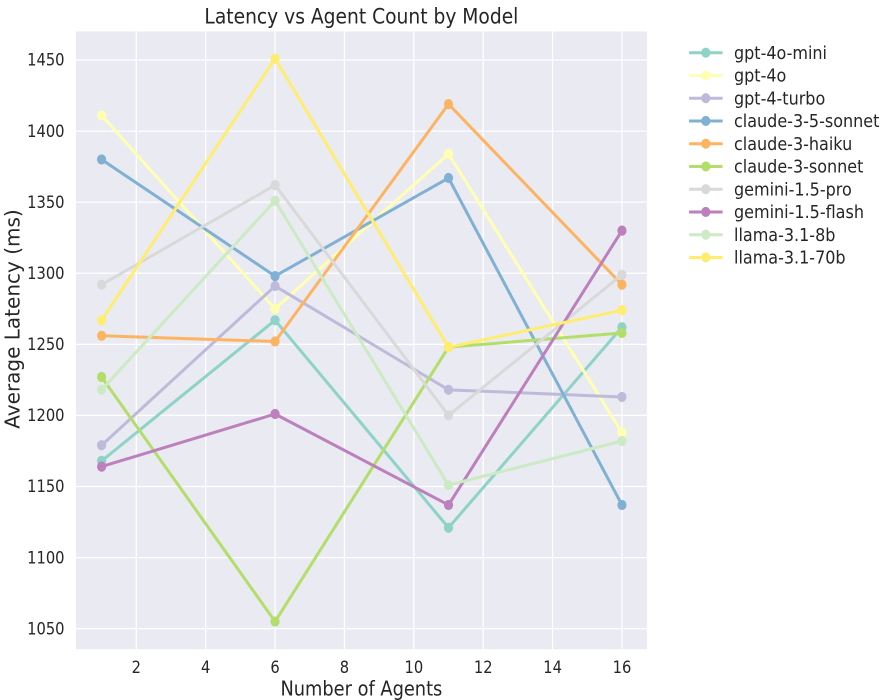  What do you see at coordinates (622, 274) in the screenshot?
I see `data-point-gemini-1.5-pro-16` at bounding box center [622, 274].